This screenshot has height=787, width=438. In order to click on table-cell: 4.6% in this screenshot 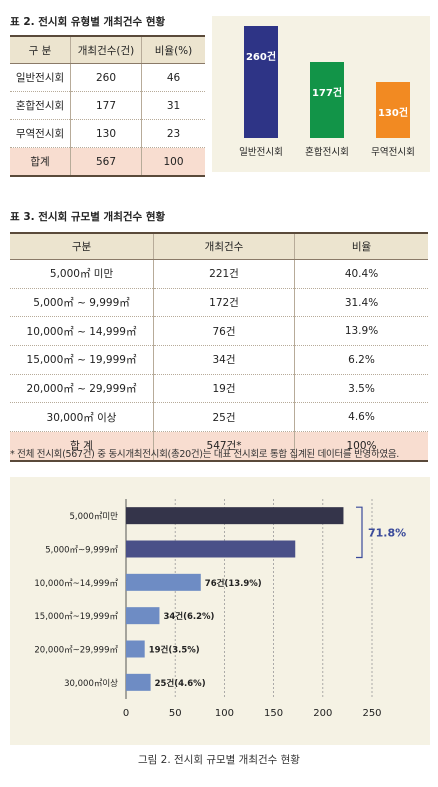, I will do `click(361, 417)`.